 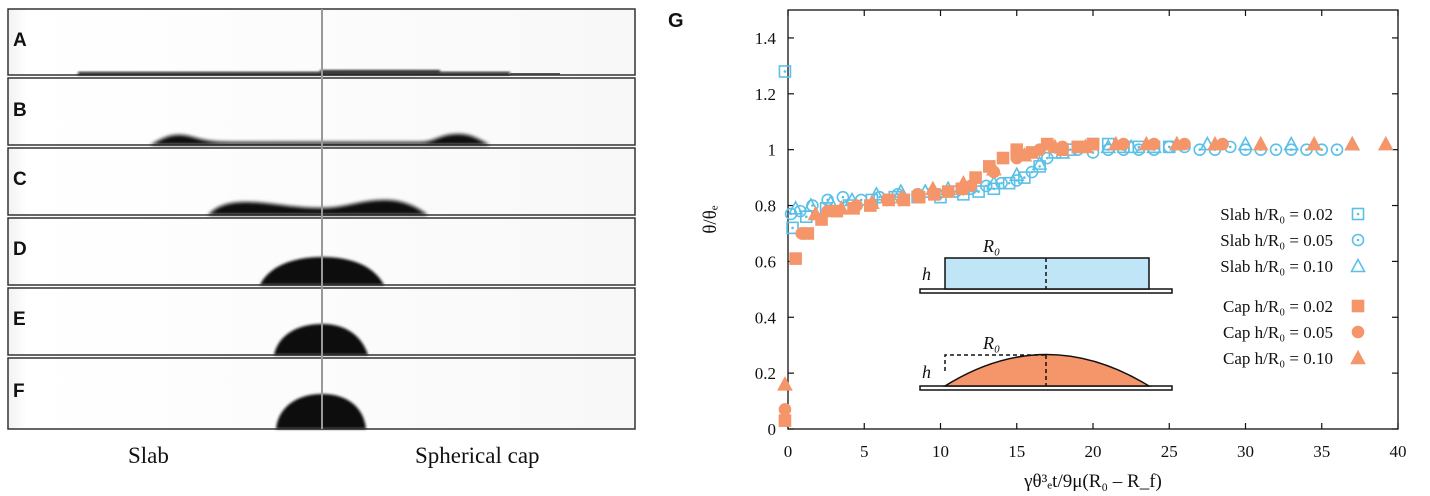 What do you see at coordinates (1046, 372) in the screenshot?
I see `cap-inset` at bounding box center [1046, 372].